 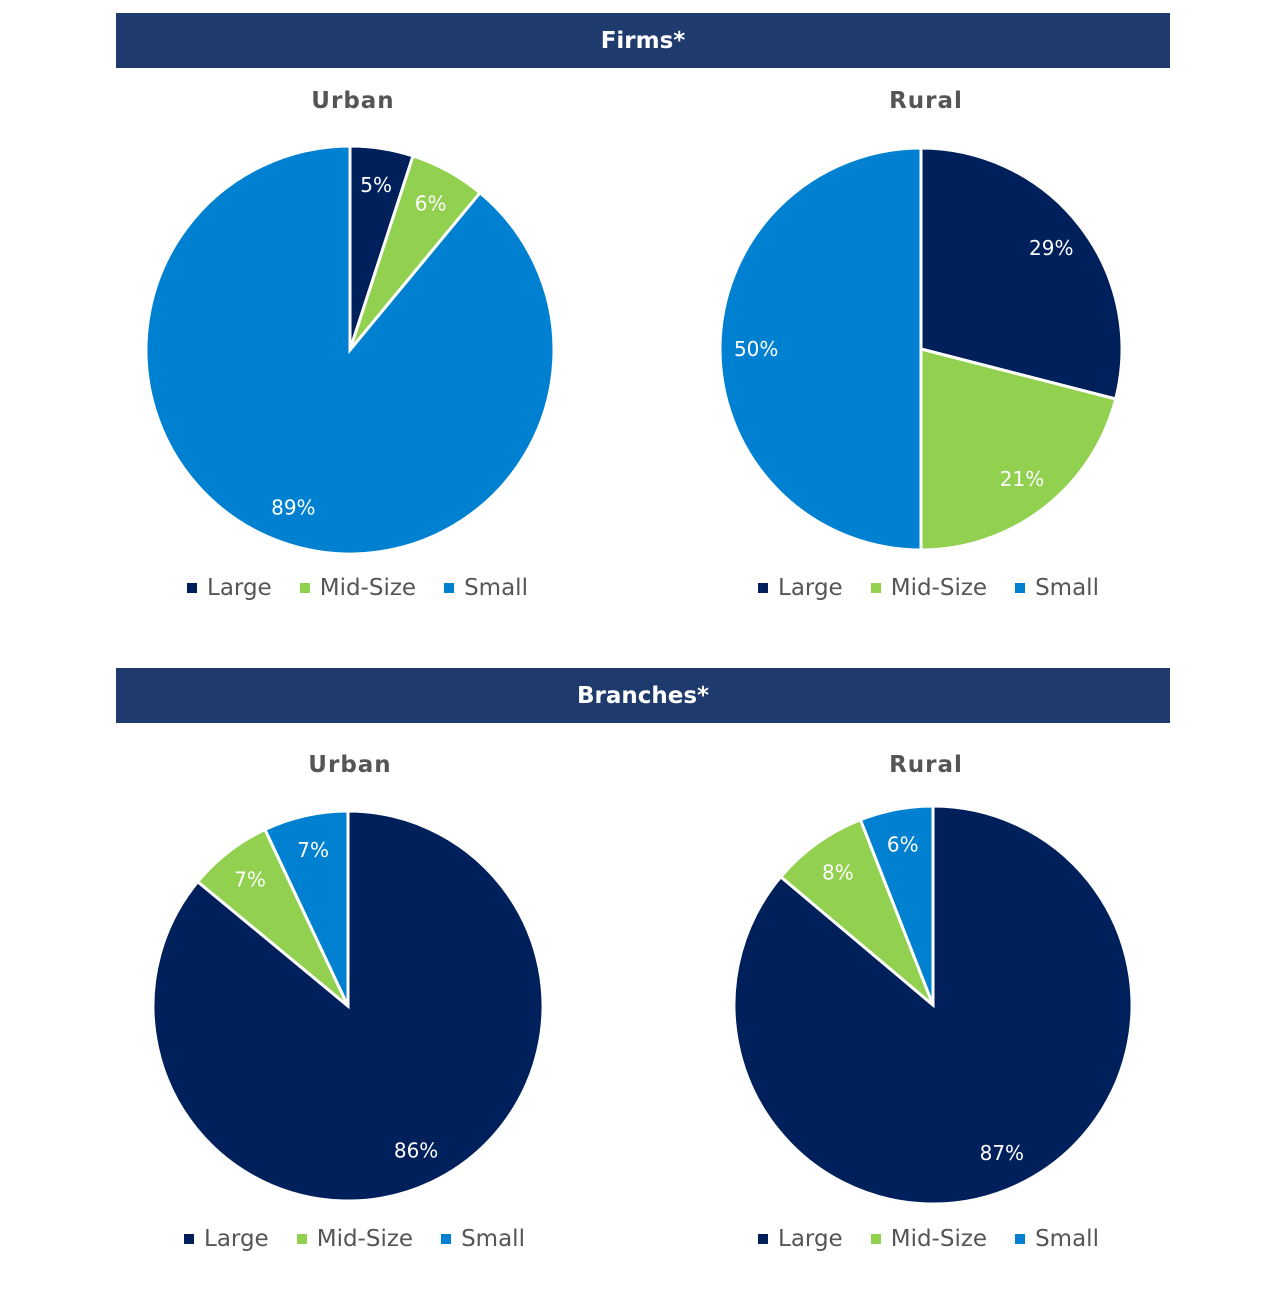 What do you see at coordinates (643, 40) in the screenshot?
I see `firms-header: Firms*` at bounding box center [643, 40].